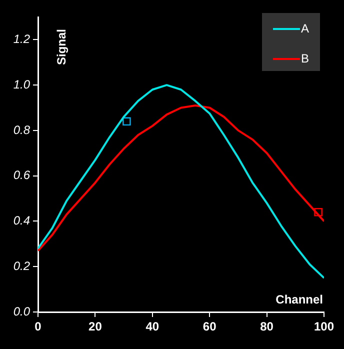 The height and width of the screenshot is (349, 344). What do you see at coordinates (21, 265) in the screenshot?
I see `y-tick-label: 0.2` at bounding box center [21, 265].